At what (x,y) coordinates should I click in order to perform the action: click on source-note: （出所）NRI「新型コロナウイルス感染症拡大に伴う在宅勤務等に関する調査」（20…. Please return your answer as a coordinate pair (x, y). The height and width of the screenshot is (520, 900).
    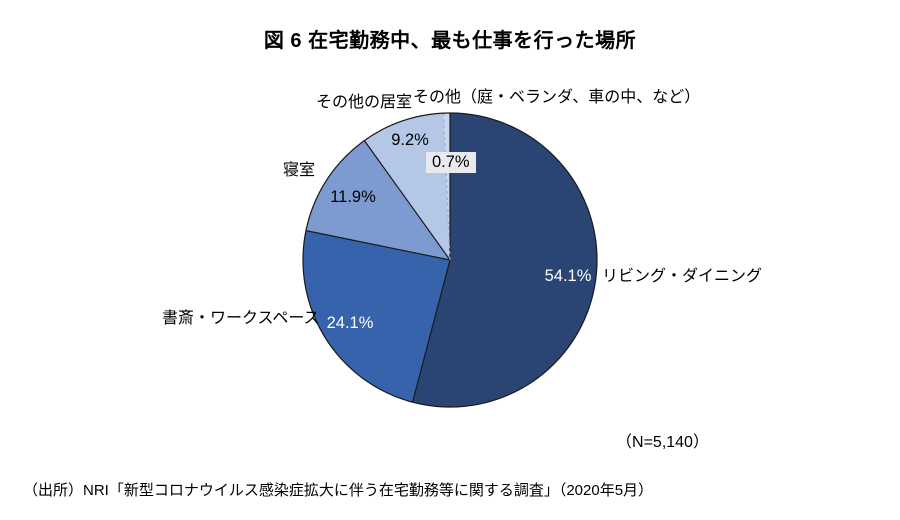
    Looking at the image, I should click on (338, 490).